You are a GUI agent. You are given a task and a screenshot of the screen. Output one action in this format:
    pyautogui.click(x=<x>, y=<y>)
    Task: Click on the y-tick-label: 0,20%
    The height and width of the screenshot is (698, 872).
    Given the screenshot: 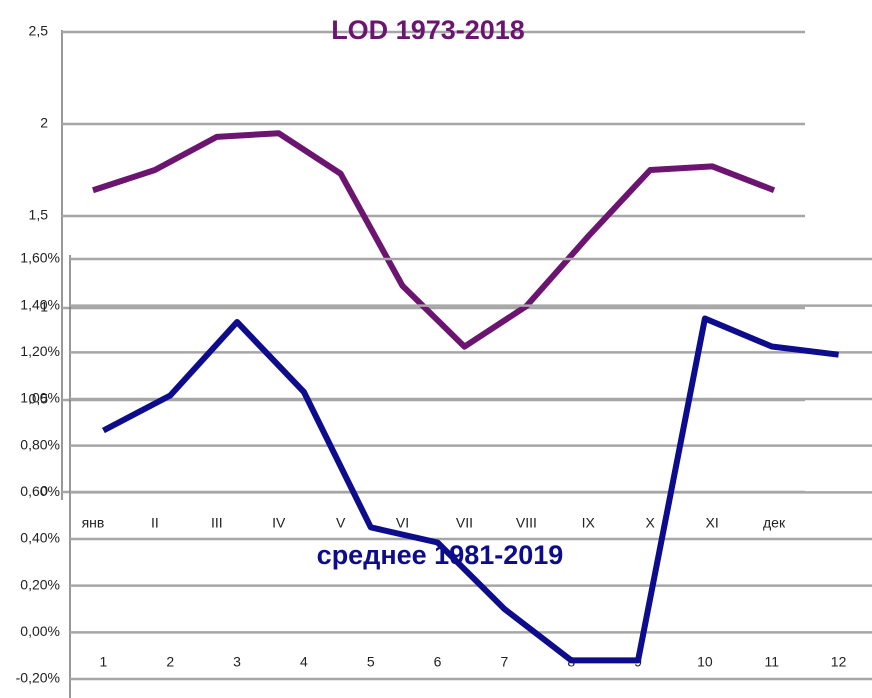 What is the action you would take?
    pyautogui.click(x=40, y=584)
    